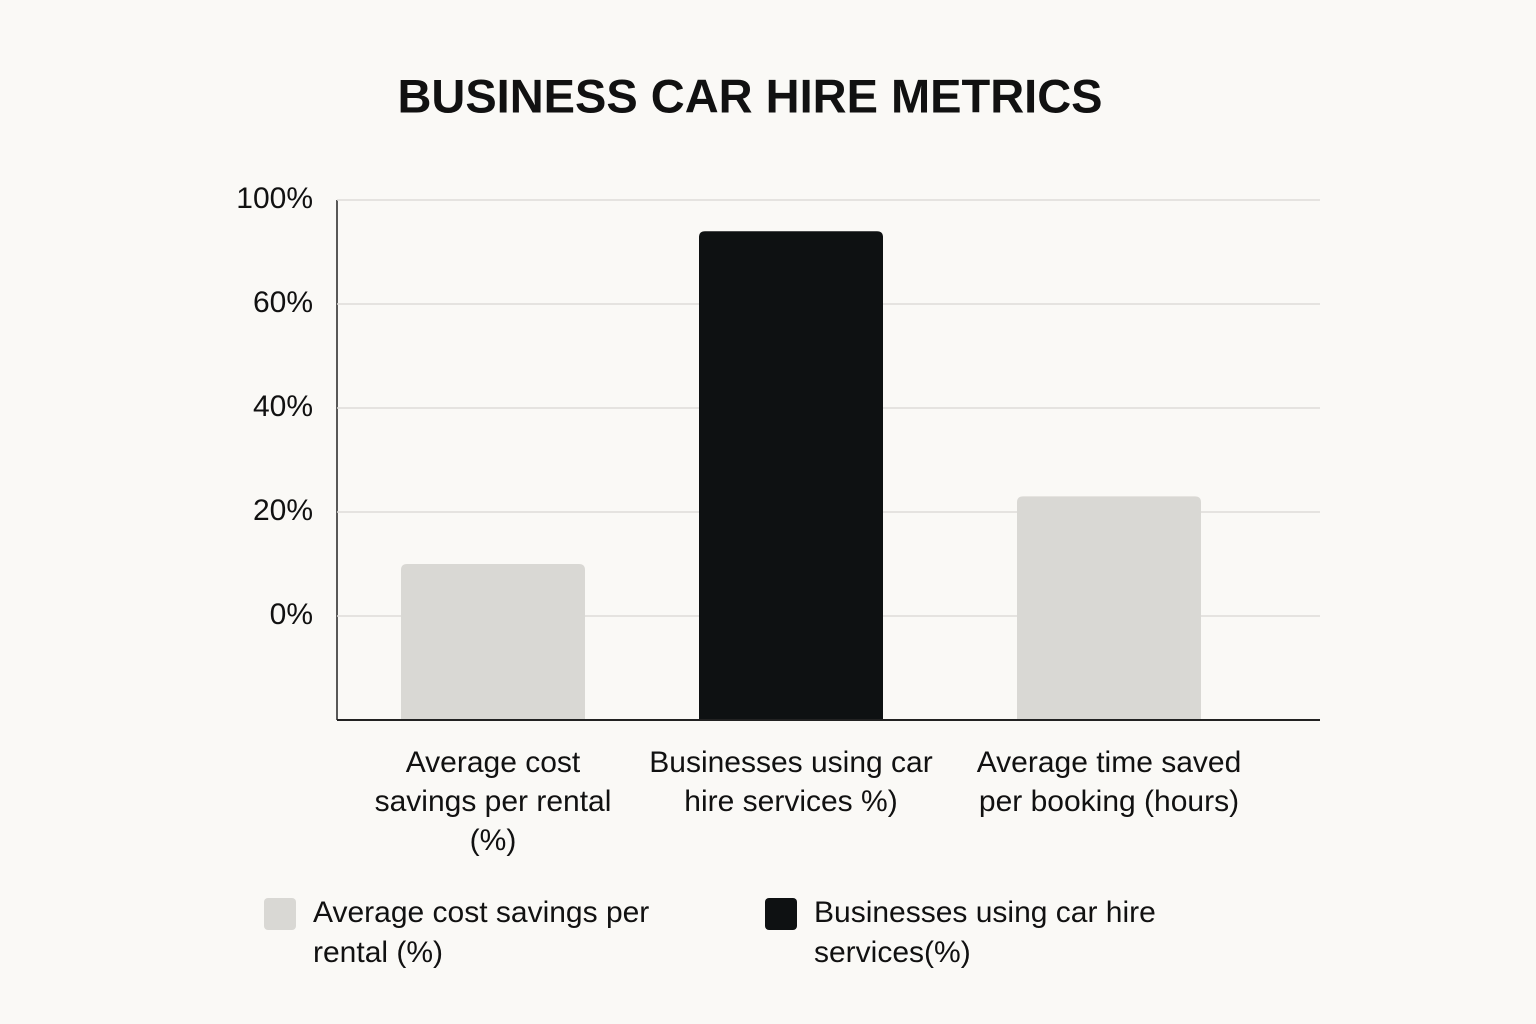  I want to click on y-tick-label: 40%, so click(283, 406).